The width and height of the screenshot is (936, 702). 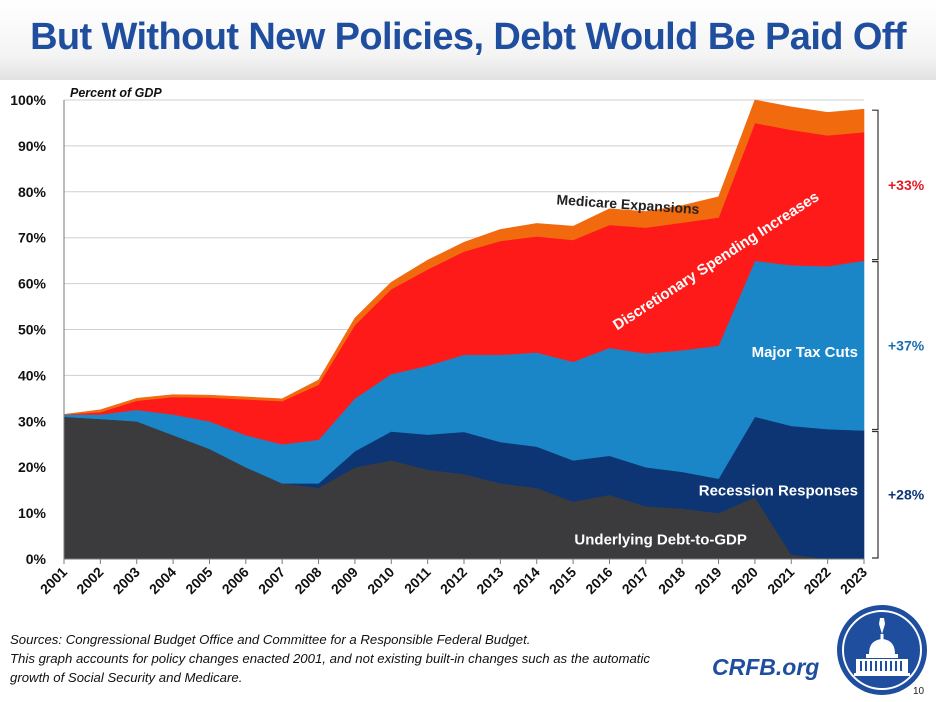 What do you see at coordinates (380, 580) in the screenshot?
I see `x-tick-label: 2010` at bounding box center [380, 580].